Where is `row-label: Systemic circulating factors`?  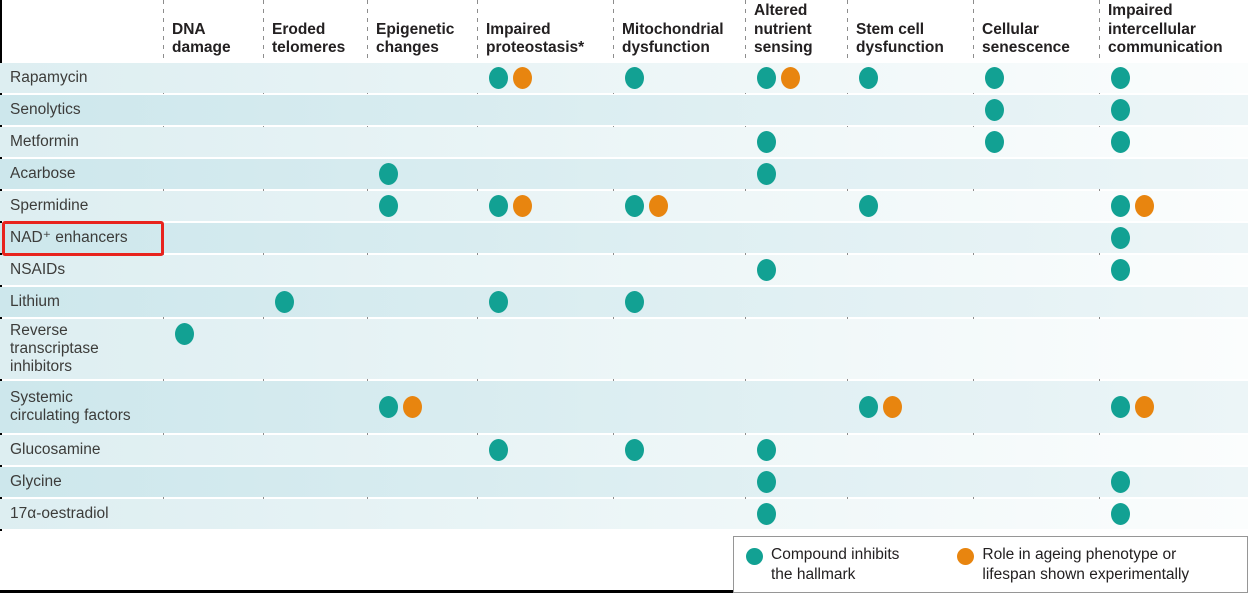
row-label: Systemic circulating factors is located at coordinates (70, 406).